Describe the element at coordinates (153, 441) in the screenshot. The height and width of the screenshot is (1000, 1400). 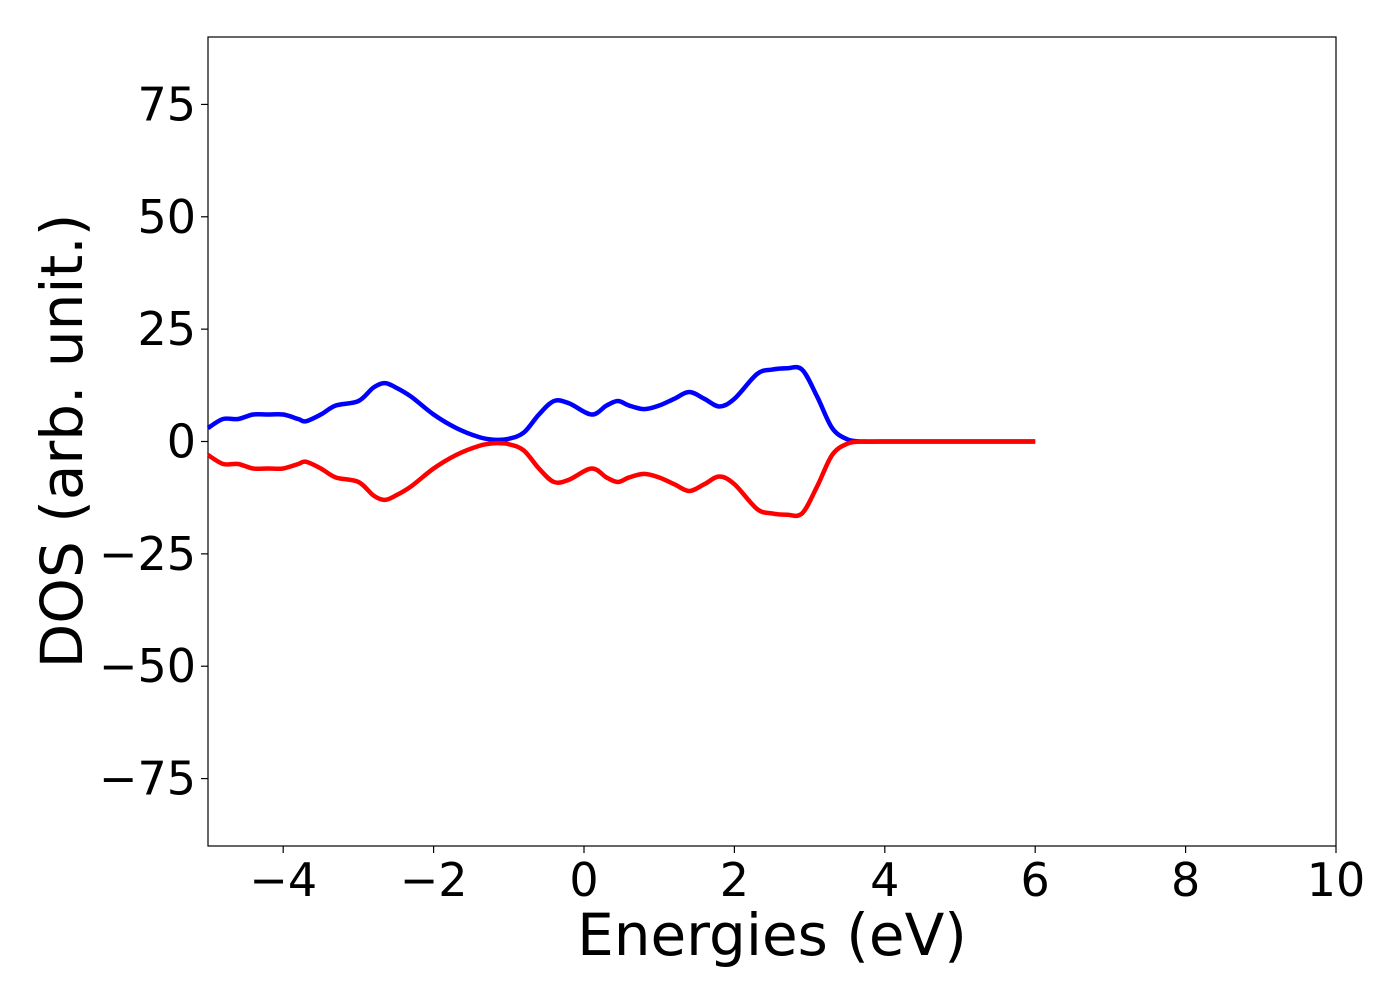
I see `y-axis: 75 50 25 0 −25 −50 −75` at that location.